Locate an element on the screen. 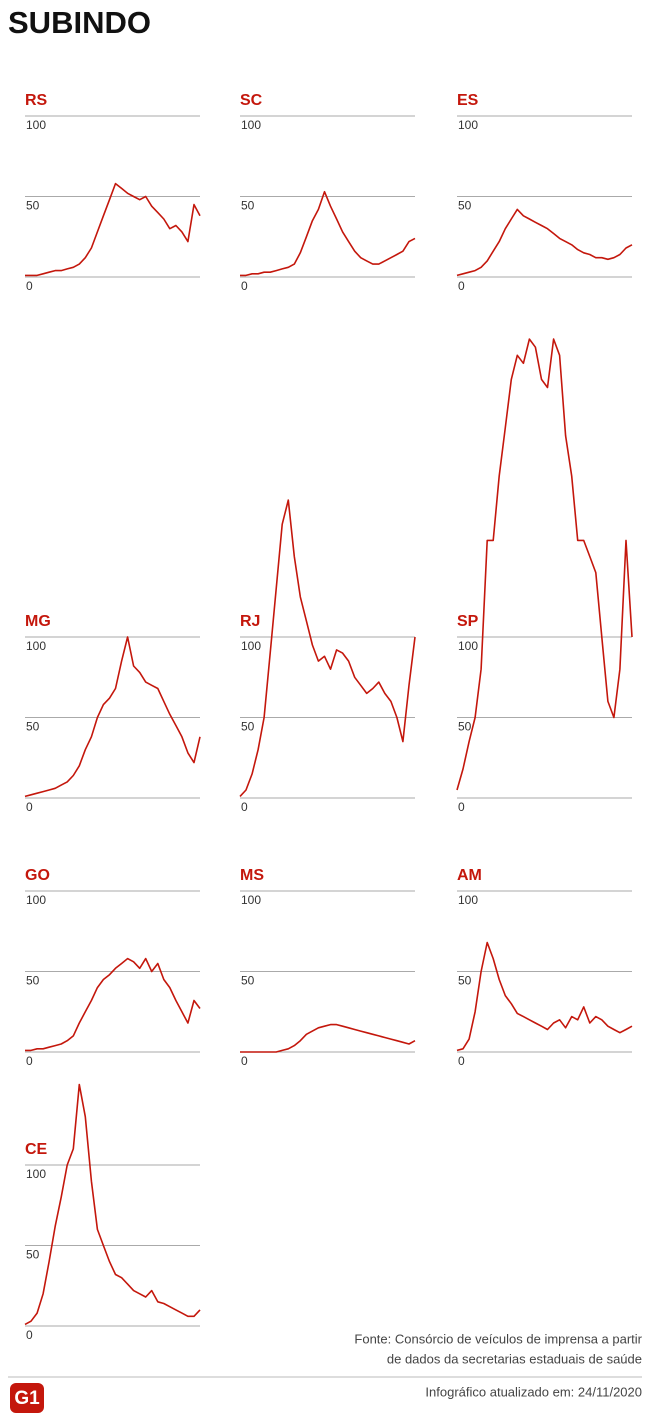  panel-title: RS is located at coordinates (36, 100).